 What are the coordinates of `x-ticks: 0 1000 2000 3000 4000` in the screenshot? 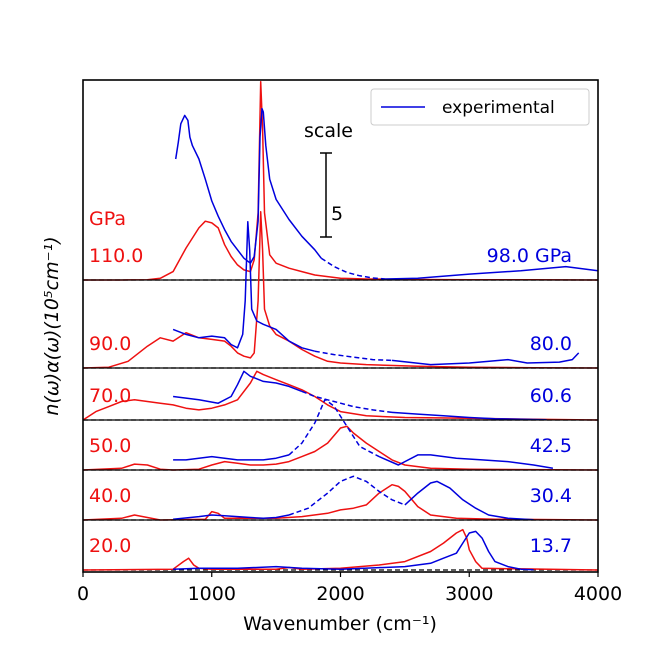 It's located at (349, 588).